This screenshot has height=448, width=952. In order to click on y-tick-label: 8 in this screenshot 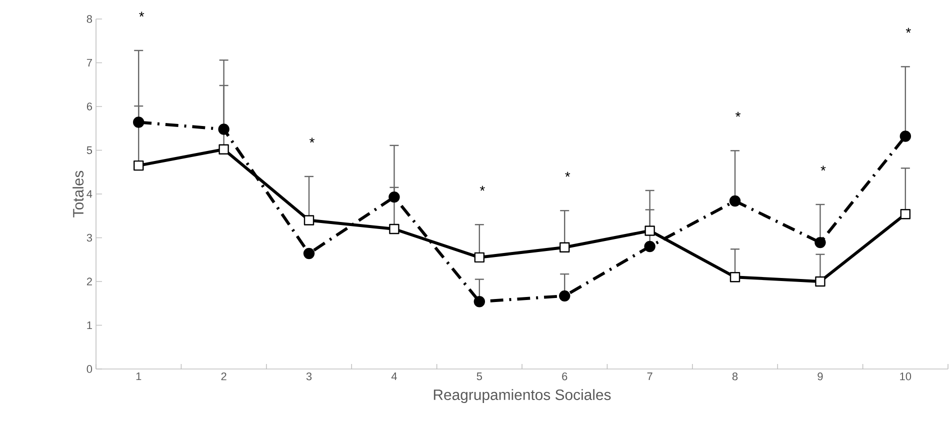, I will do `click(89, 19)`.